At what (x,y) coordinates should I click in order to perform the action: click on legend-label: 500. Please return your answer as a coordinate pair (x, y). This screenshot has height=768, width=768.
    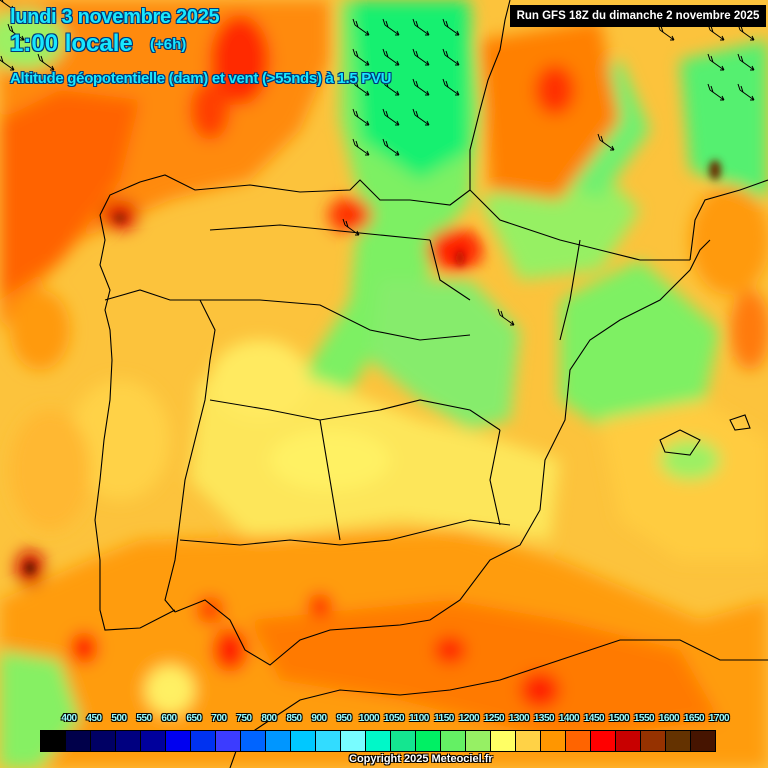
    Looking at the image, I should click on (119, 718).